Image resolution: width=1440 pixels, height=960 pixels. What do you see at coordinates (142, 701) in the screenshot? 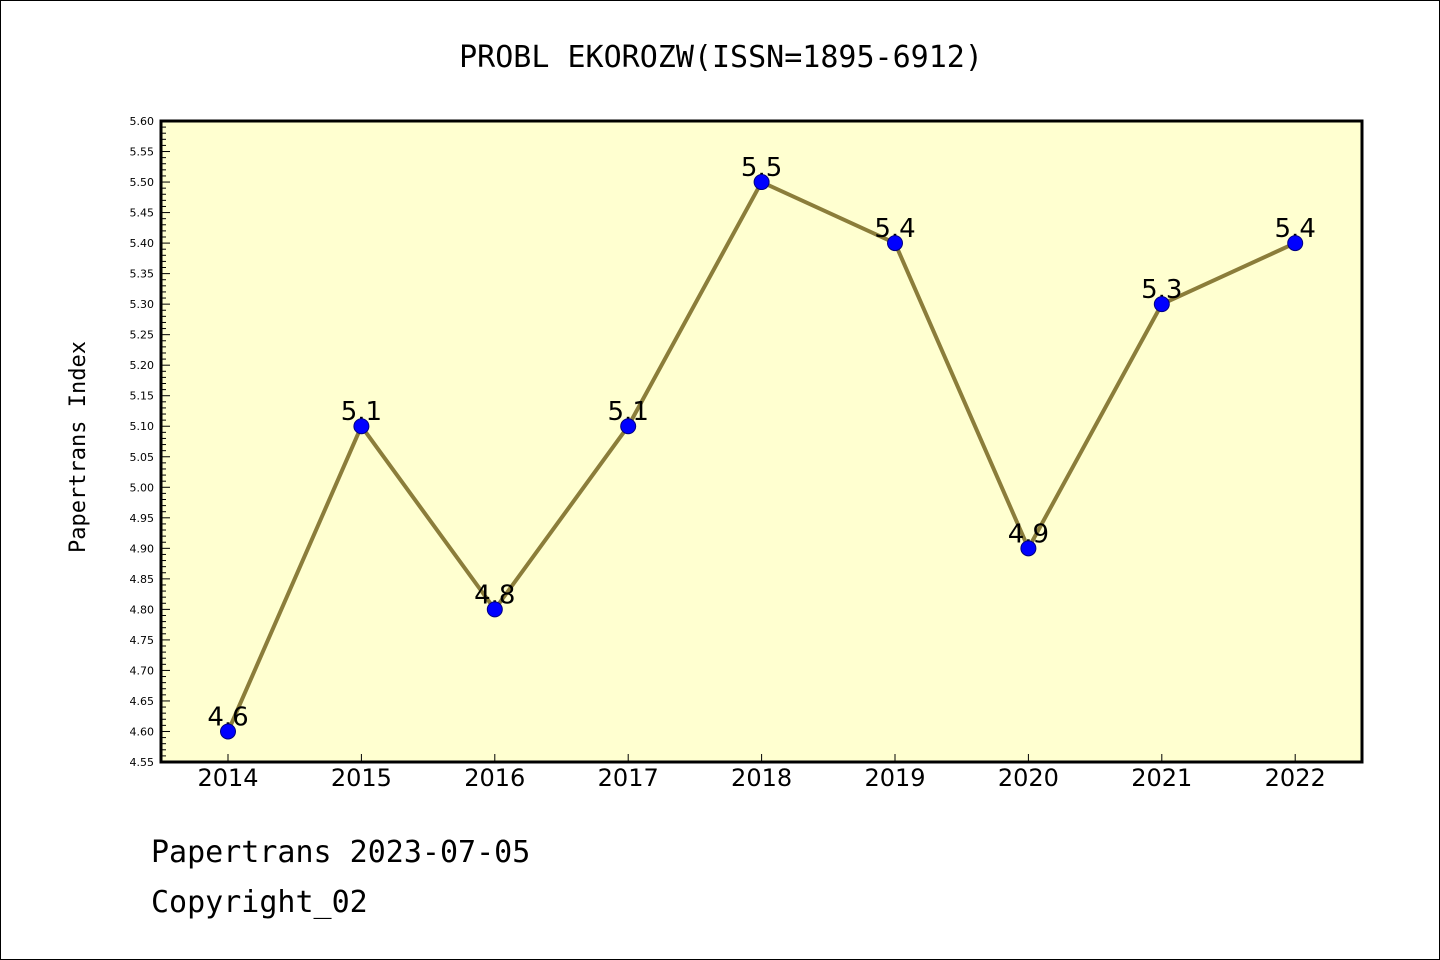
I see `y-tick-label: 4.65` at bounding box center [142, 701].